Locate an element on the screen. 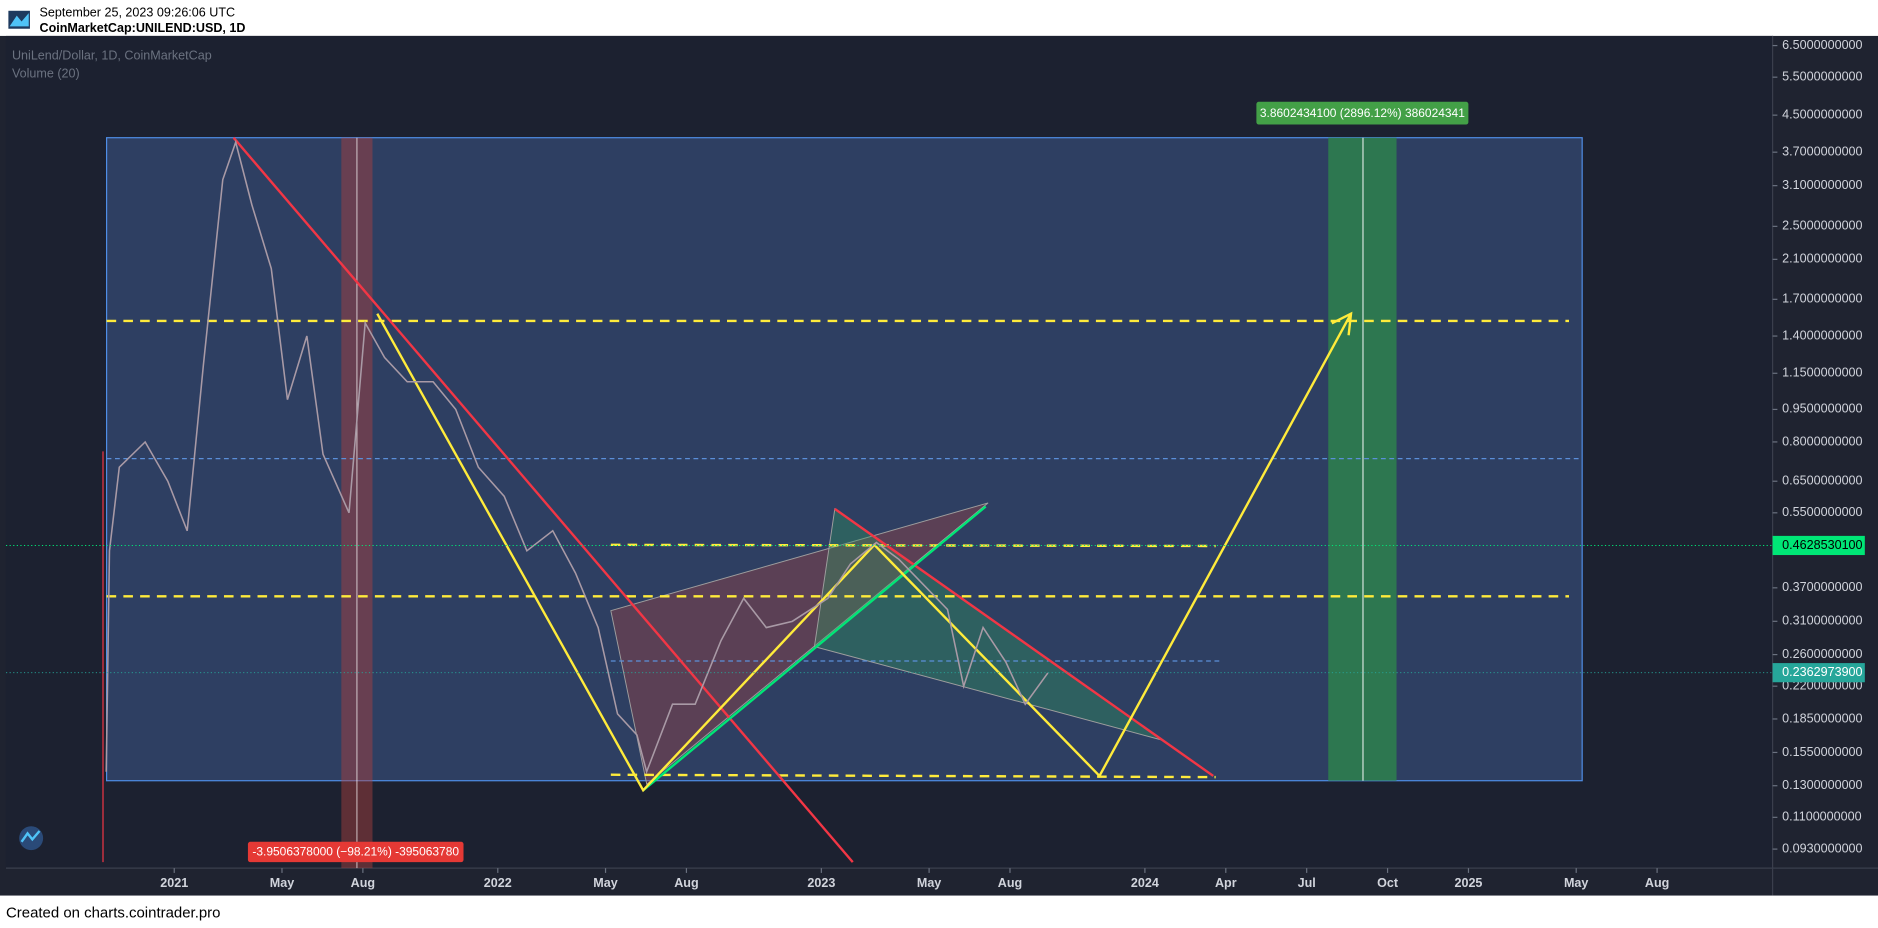  chart-subtitle: Volume (20) is located at coordinates (46, 74).